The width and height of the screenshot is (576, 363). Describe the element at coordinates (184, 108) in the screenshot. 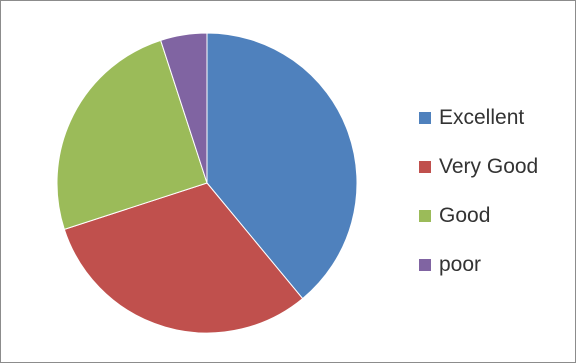

I see `pie-slice-poor` at that location.